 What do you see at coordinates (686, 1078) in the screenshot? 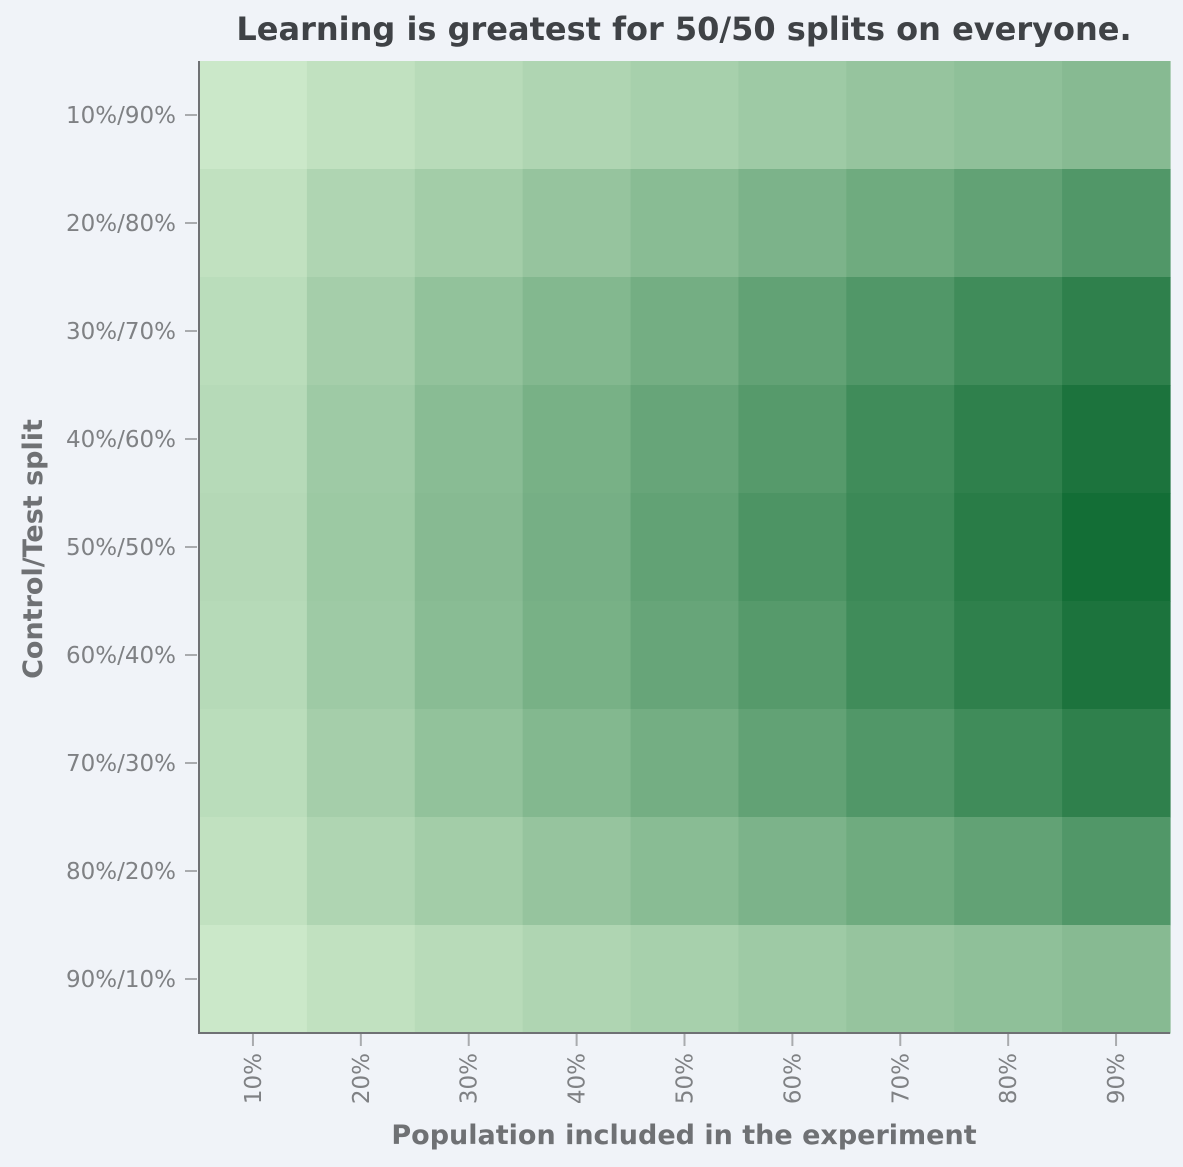
I see `x-tick-label: 50%` at bounding box center [686, 1078].